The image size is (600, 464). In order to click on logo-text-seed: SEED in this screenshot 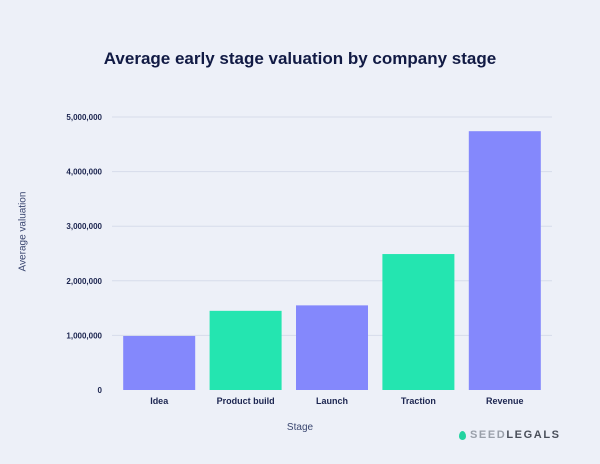, I will do `click(488, 435)`.